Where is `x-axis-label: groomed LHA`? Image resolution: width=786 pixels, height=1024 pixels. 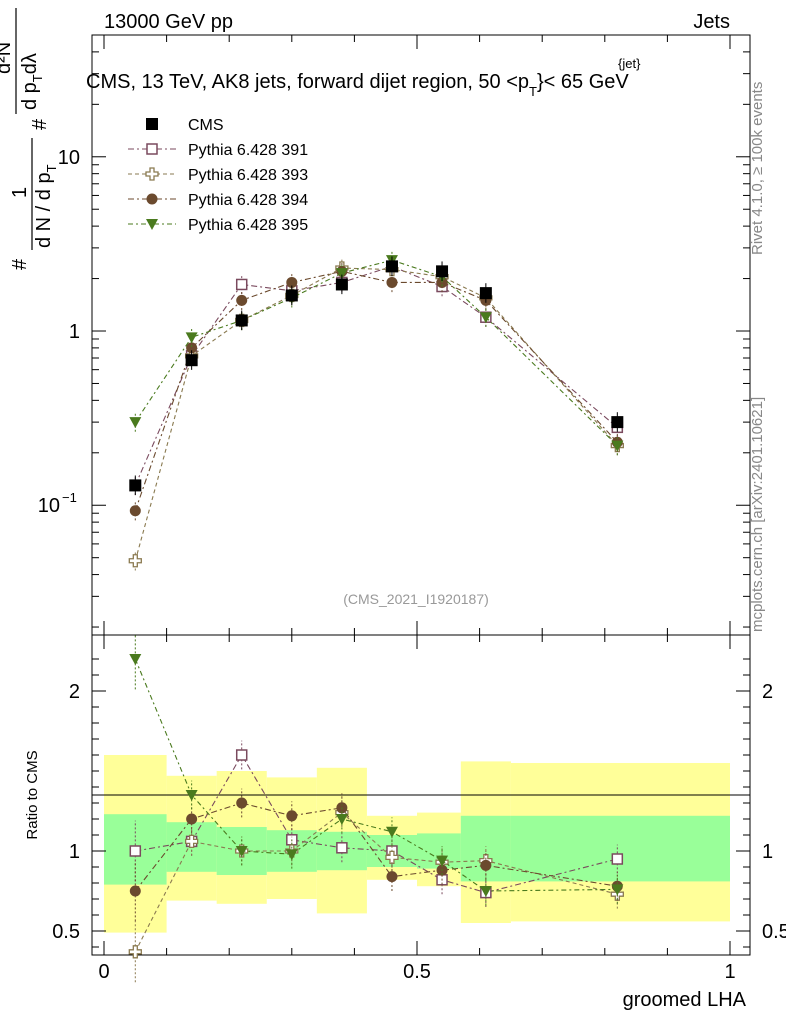
x-axis-label: groomed LHA is located at coordinates (685, 1000).